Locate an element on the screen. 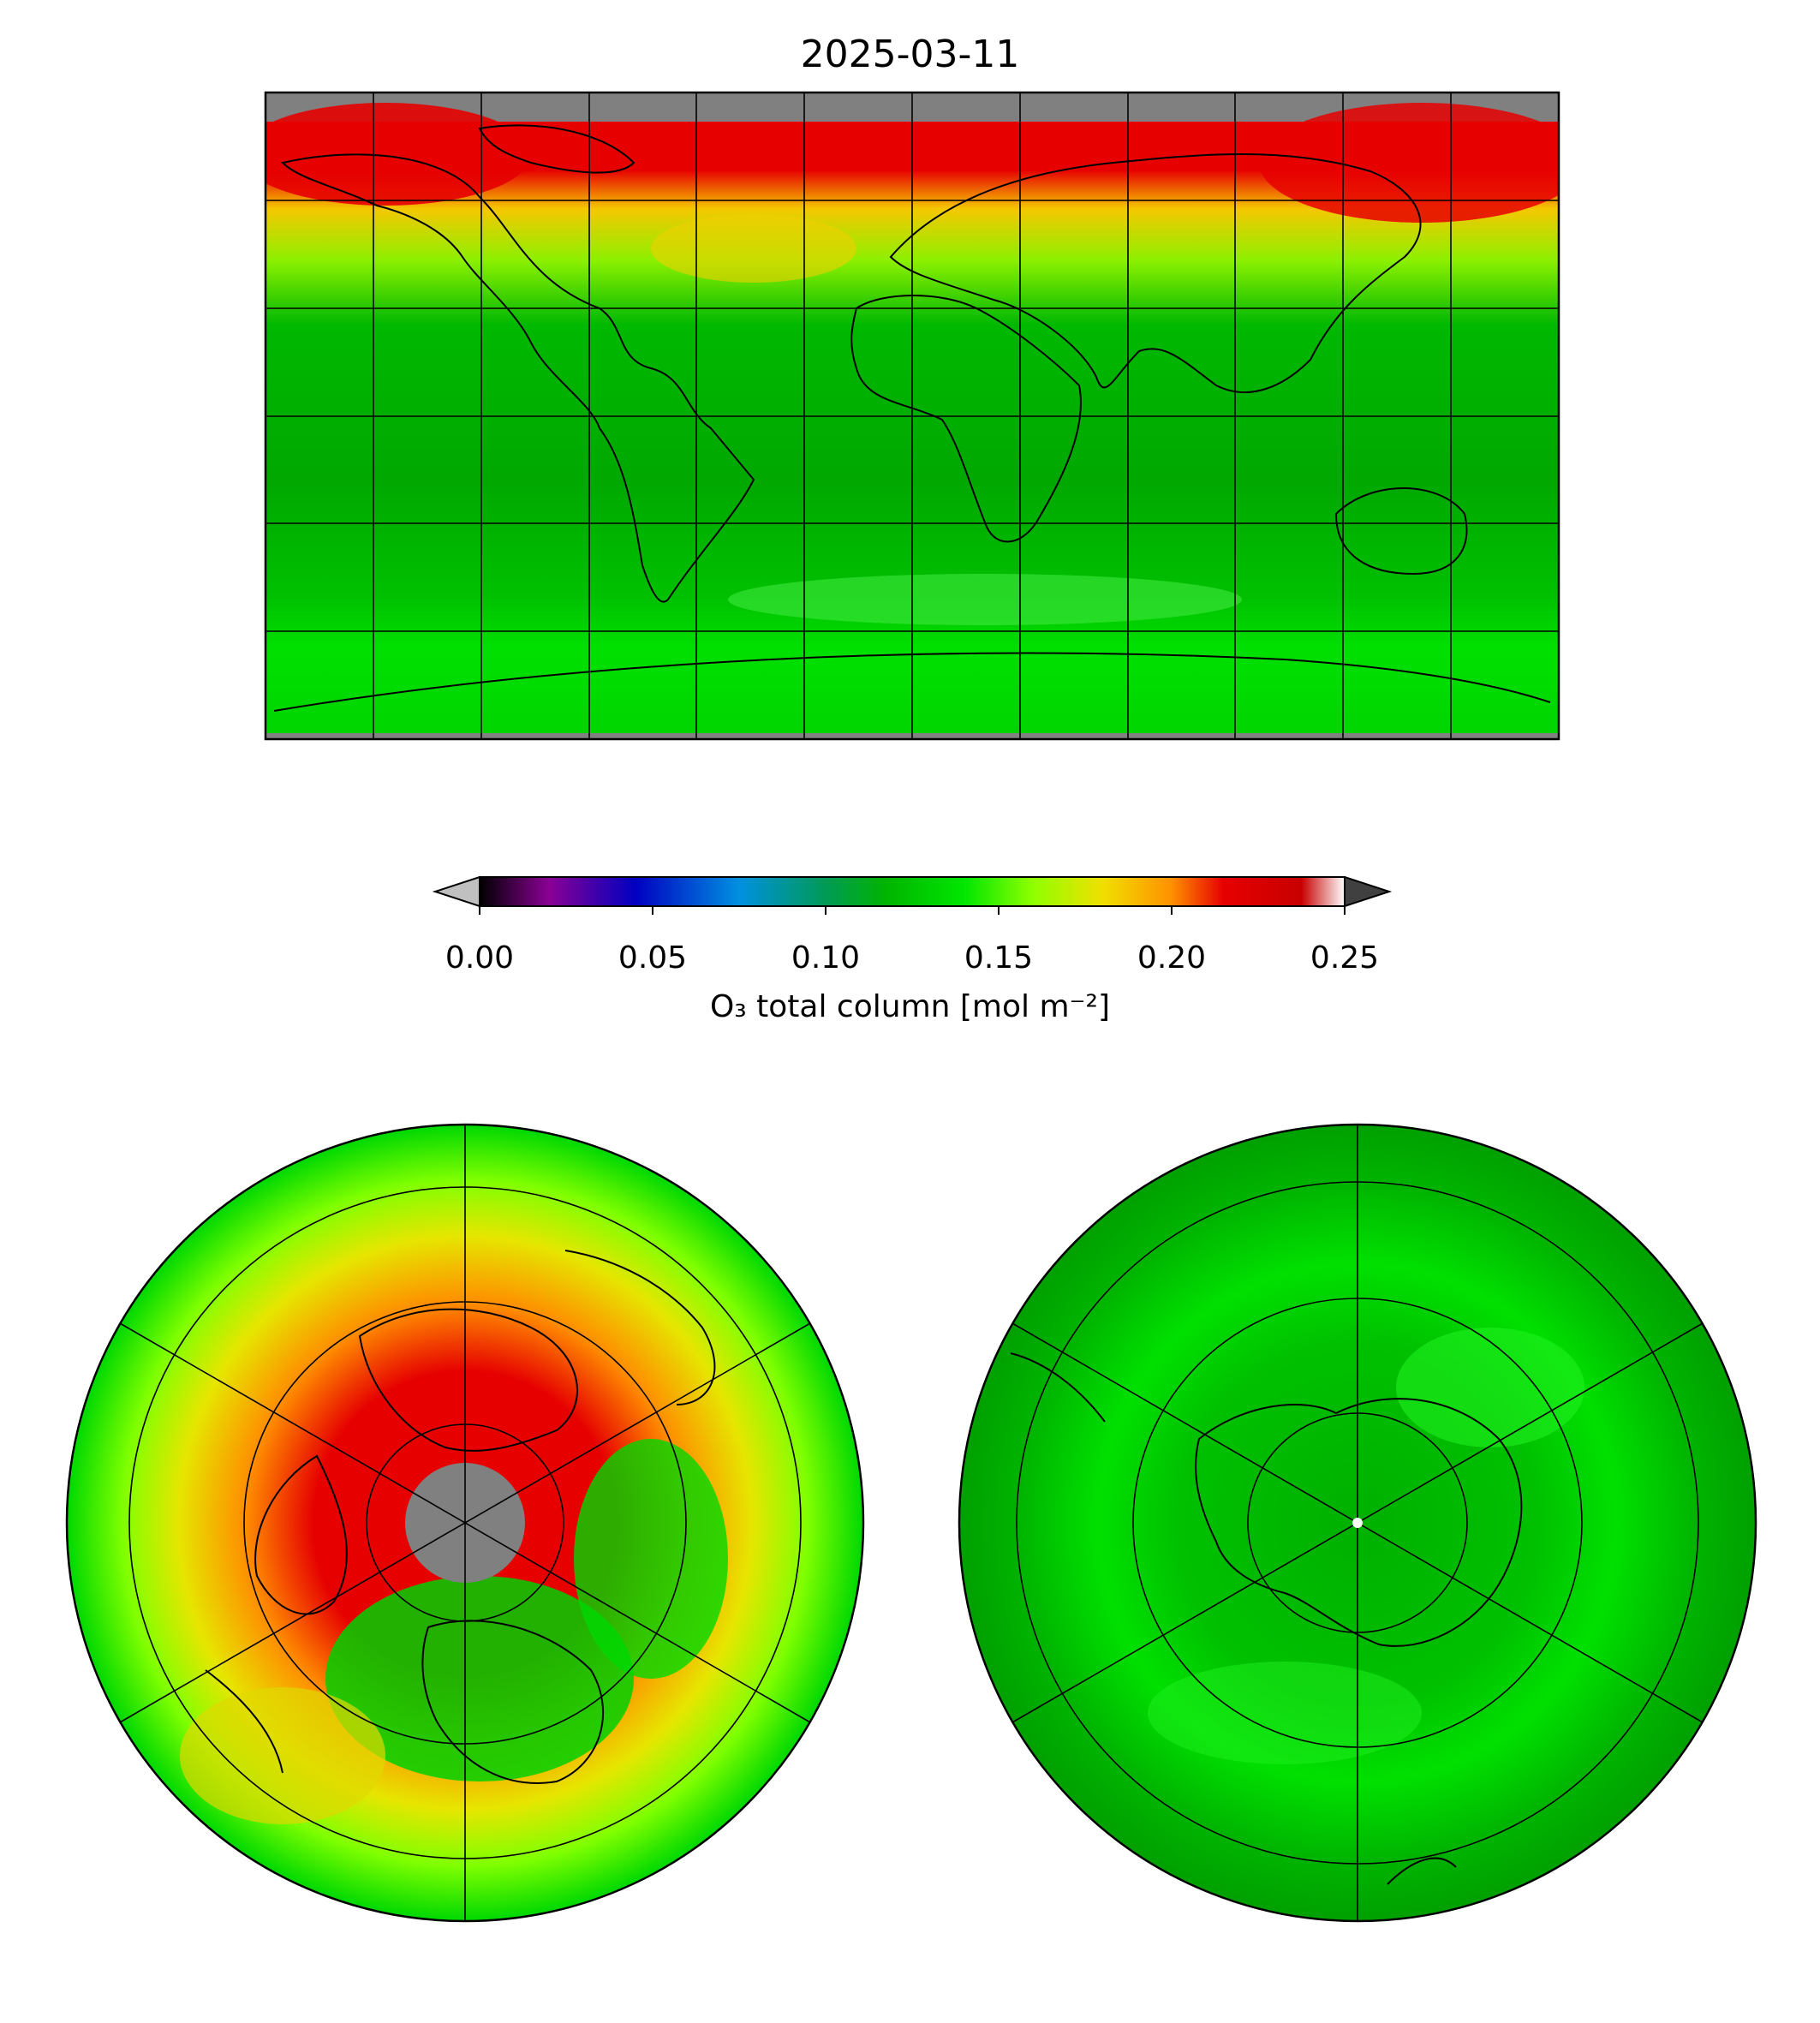 This screenshot has width=1820, height=2023. north-polar-features is located at coordinates (465, 1523).